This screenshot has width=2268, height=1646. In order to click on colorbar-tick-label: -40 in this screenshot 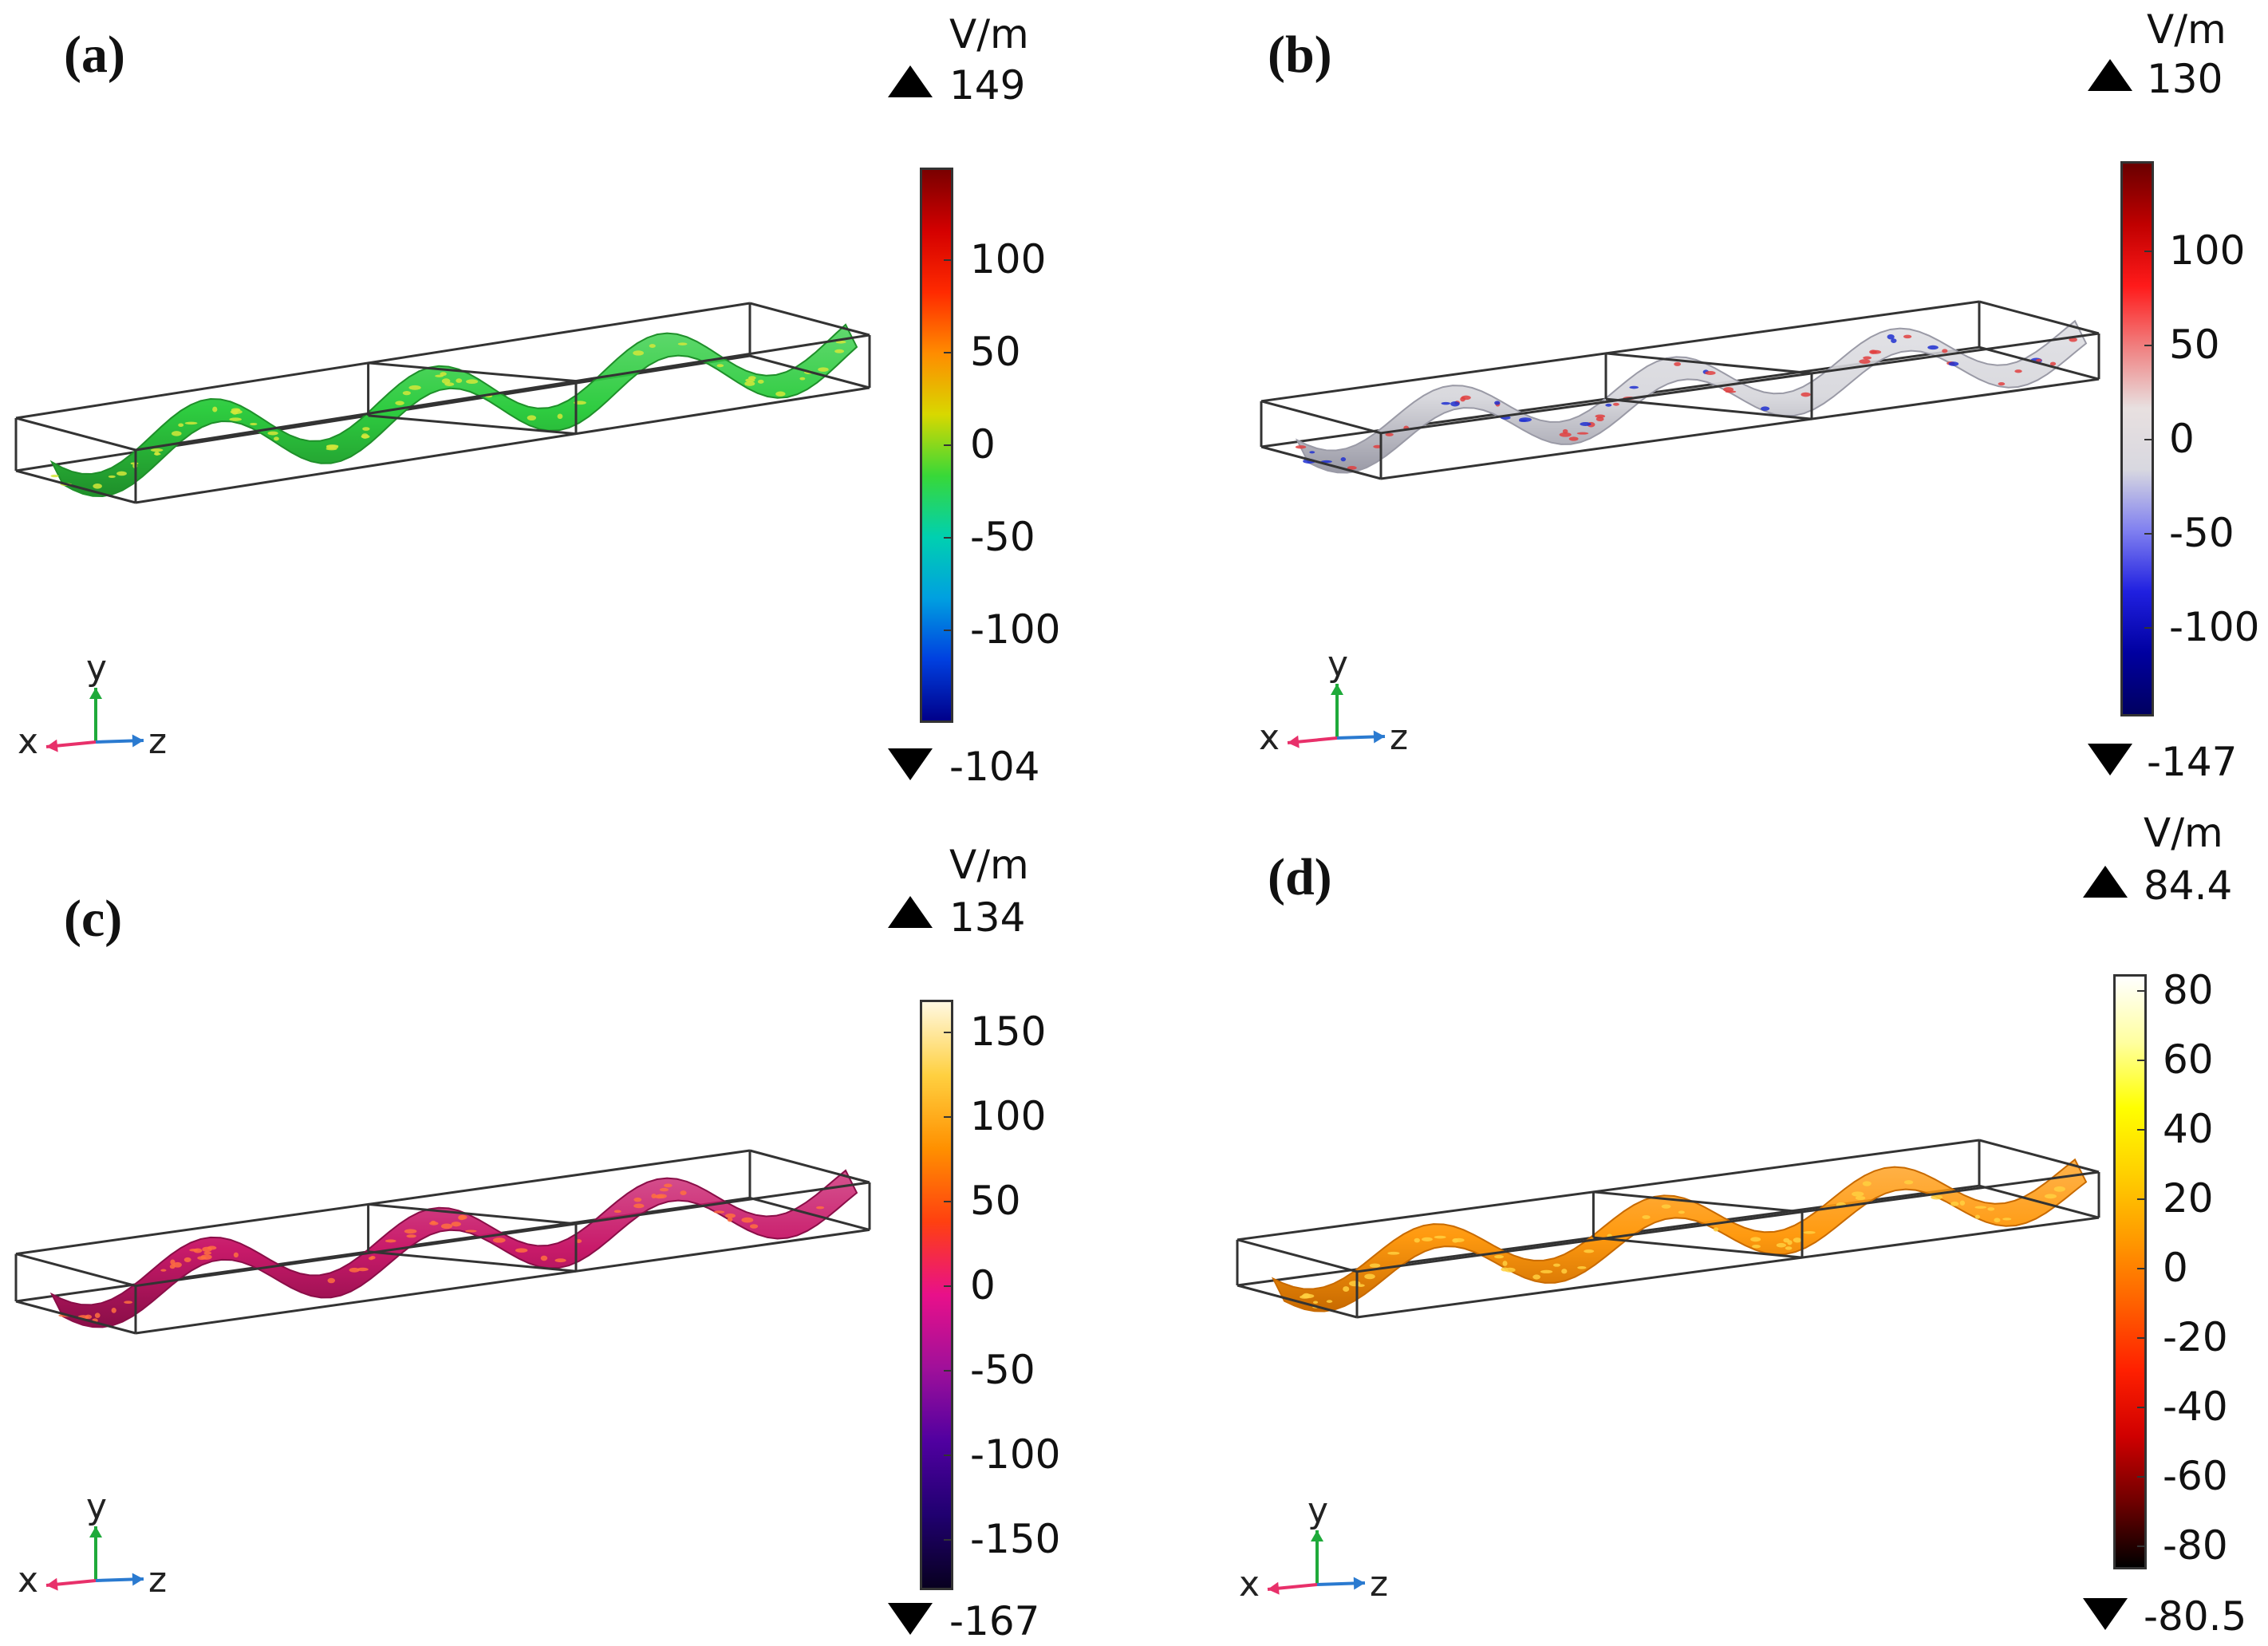, I will do `click(2195, 1407)`.